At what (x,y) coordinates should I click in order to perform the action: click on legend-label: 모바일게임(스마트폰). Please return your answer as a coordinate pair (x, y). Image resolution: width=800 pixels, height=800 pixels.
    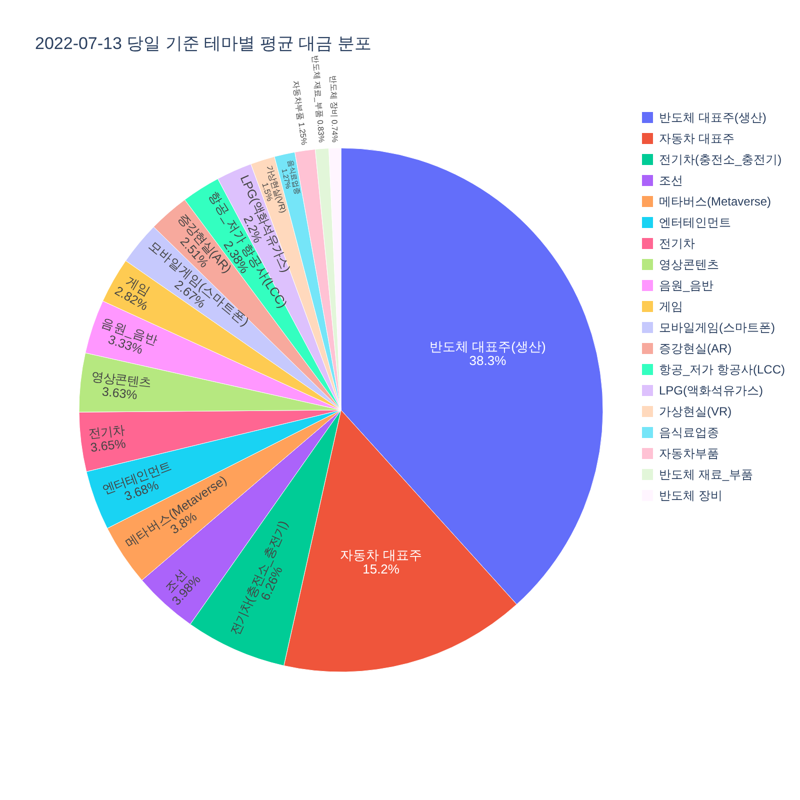
    Looking at the image, I should click on (716, 327).